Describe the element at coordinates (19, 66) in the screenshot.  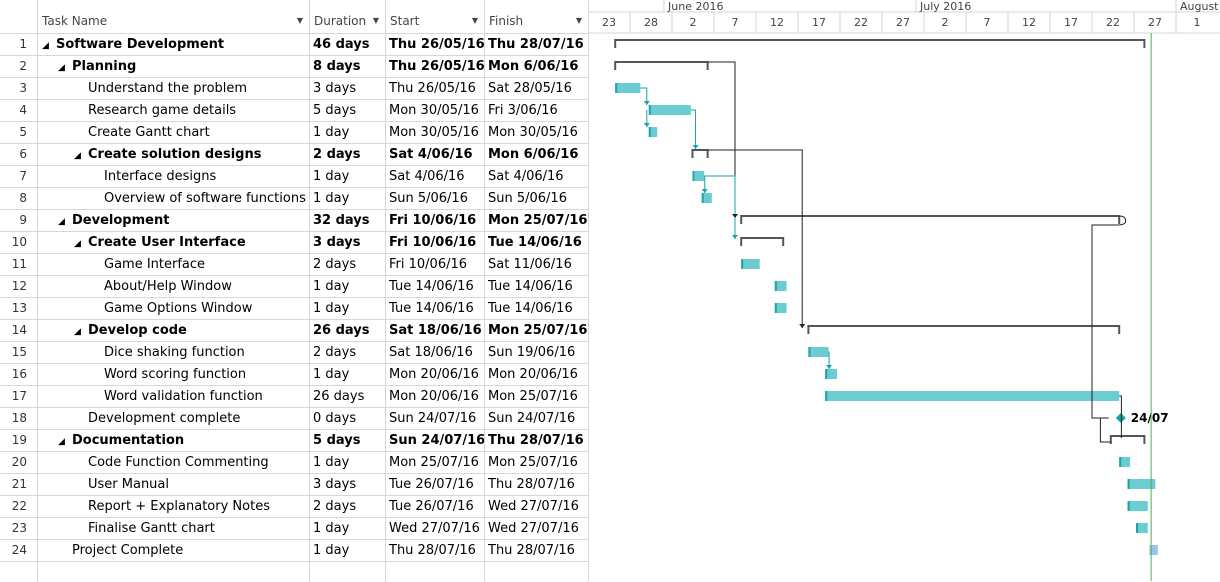
I see `row-number: 2` at that location.